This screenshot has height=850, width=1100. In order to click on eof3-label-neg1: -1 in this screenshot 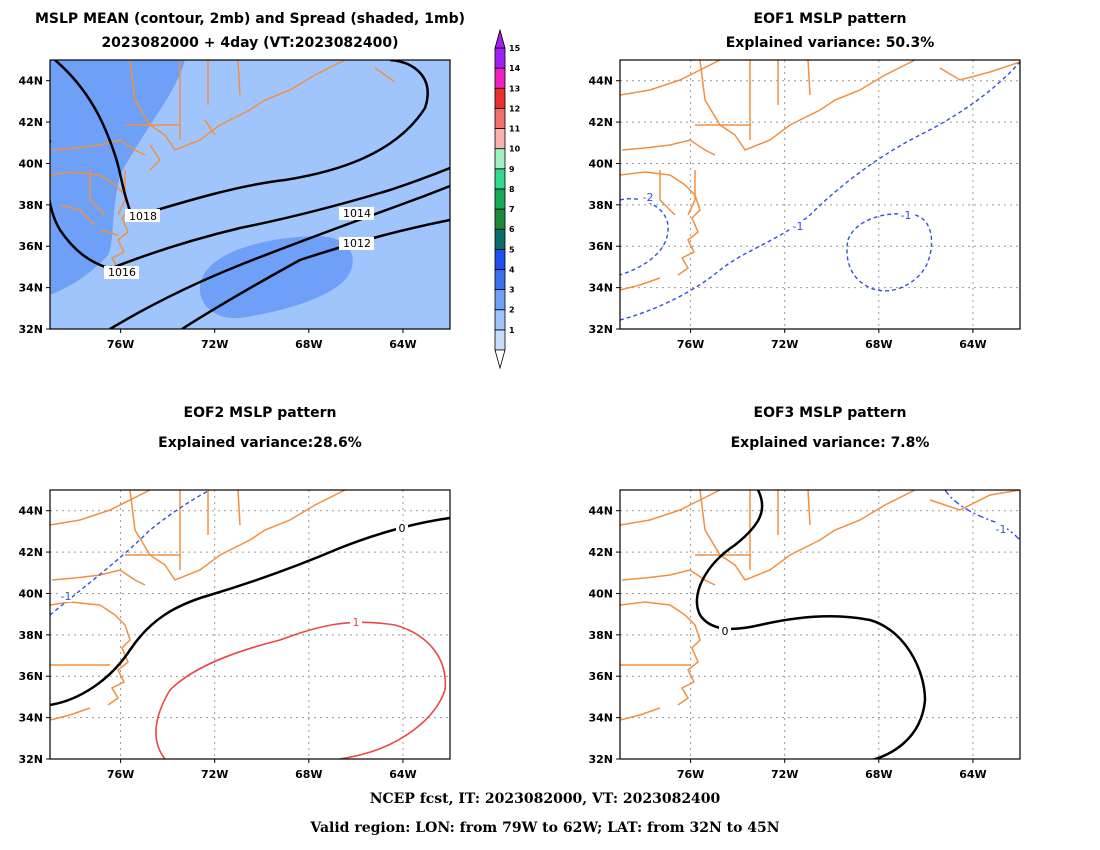, I will do `click(1001, 529)`.